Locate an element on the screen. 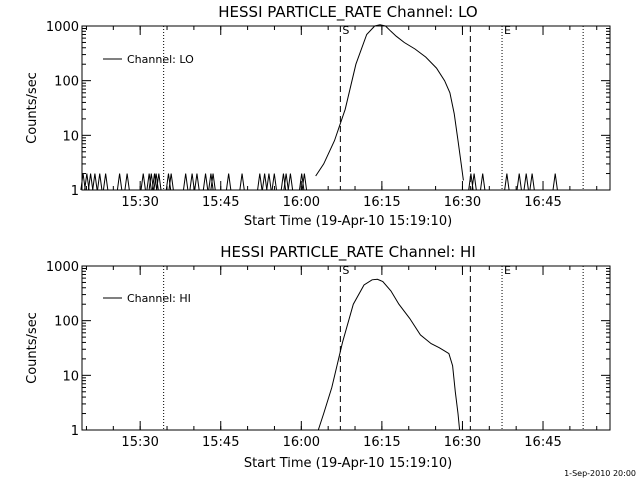  chart-title: HESSI PARTICLE_RATE Channel: LO is located at coordinates (347, 12).